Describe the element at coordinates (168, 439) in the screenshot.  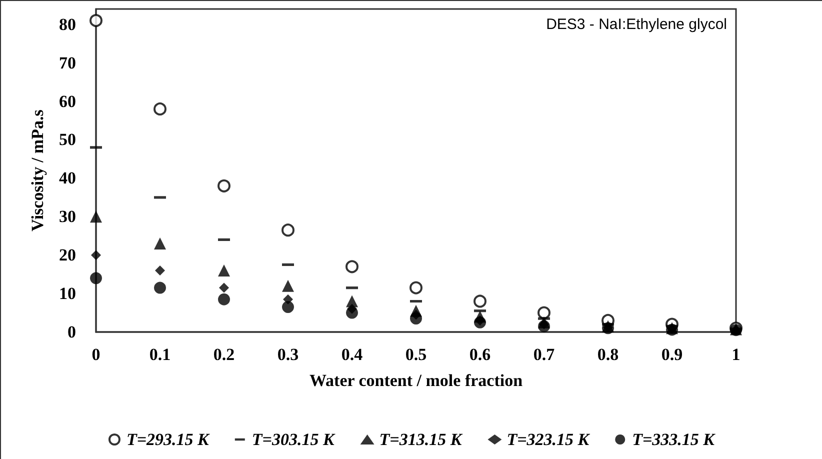
I see `legend-label: T=293.15 K` at that location.